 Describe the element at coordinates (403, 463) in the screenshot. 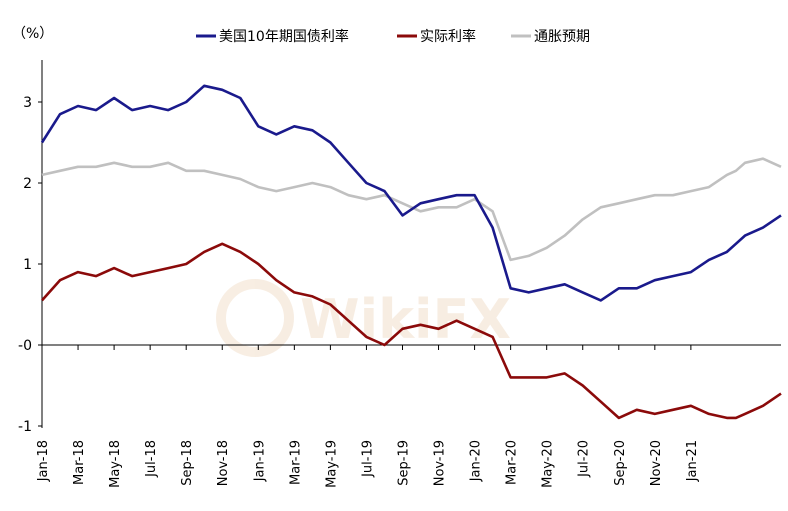

I see `x-tick-label: Sep-19` at that location.